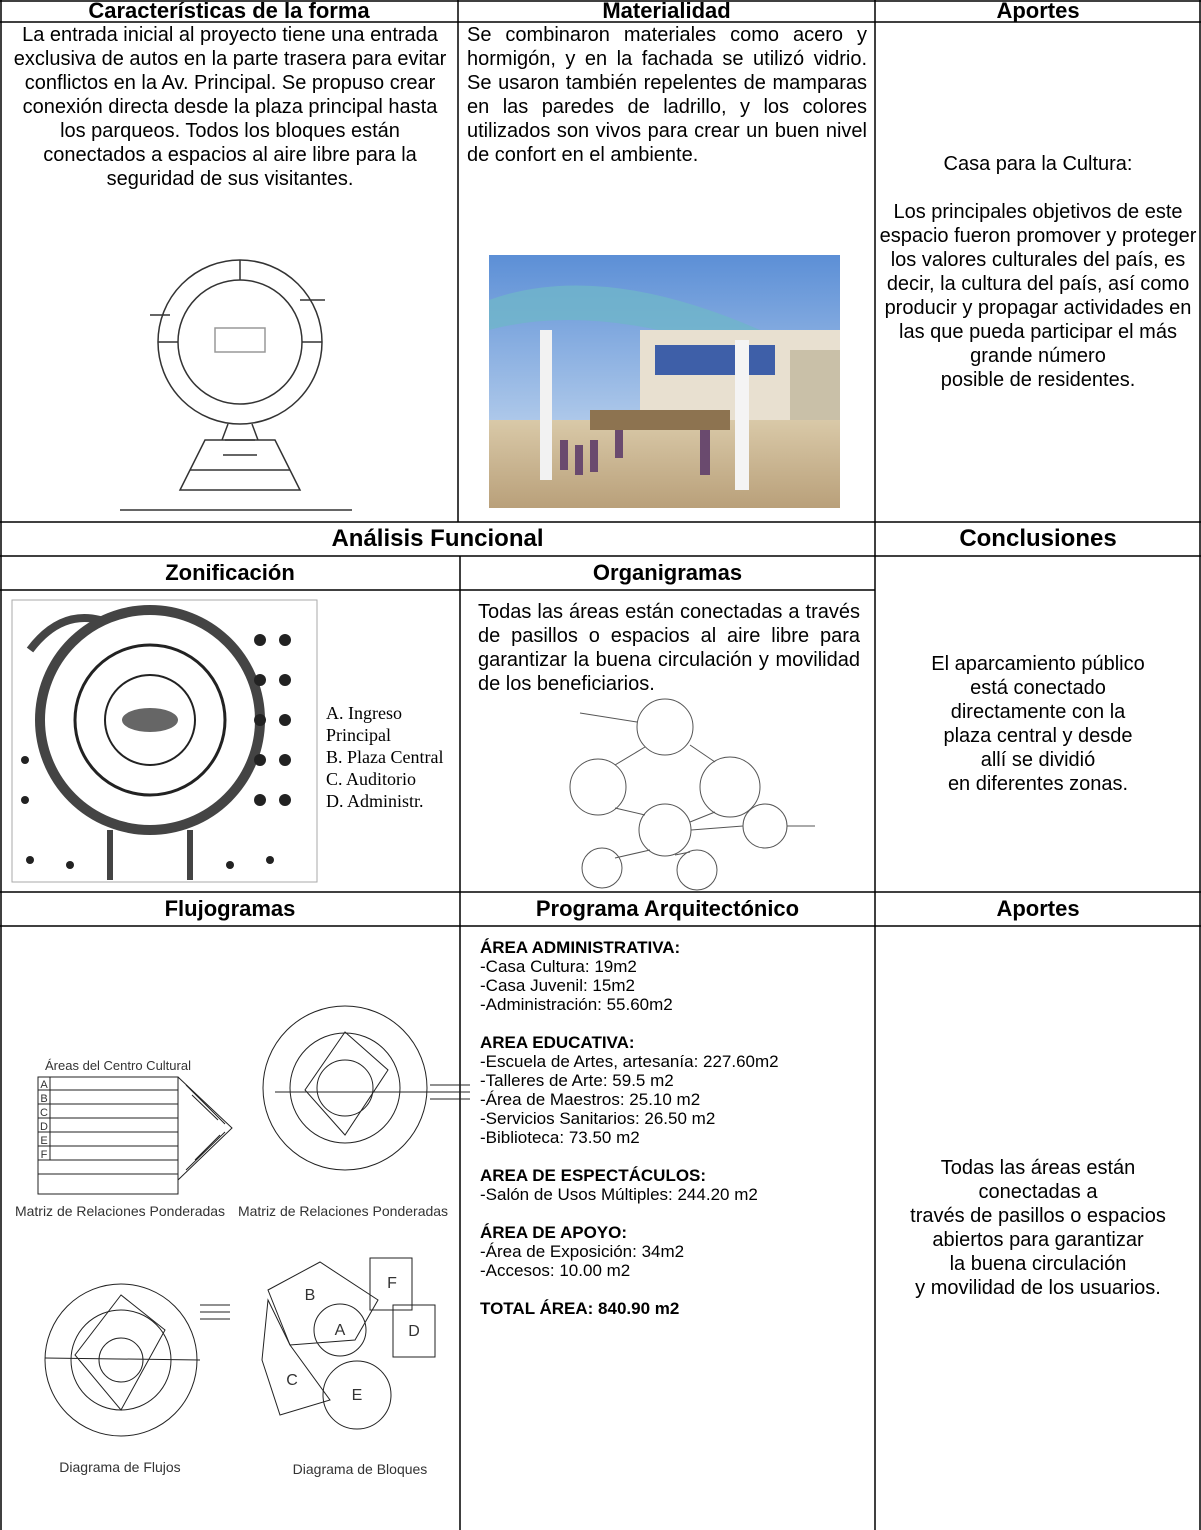 This screenshot has height=1530, width=1201. Describe the element at coordinates (1038, 538) in the screenshot. I see `conclusiones-title: Conclusiones` at that location.